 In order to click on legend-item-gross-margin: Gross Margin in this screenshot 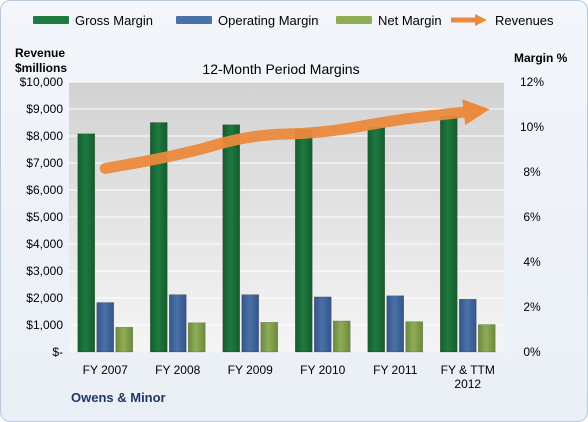, I will do `click(93, 20)`.